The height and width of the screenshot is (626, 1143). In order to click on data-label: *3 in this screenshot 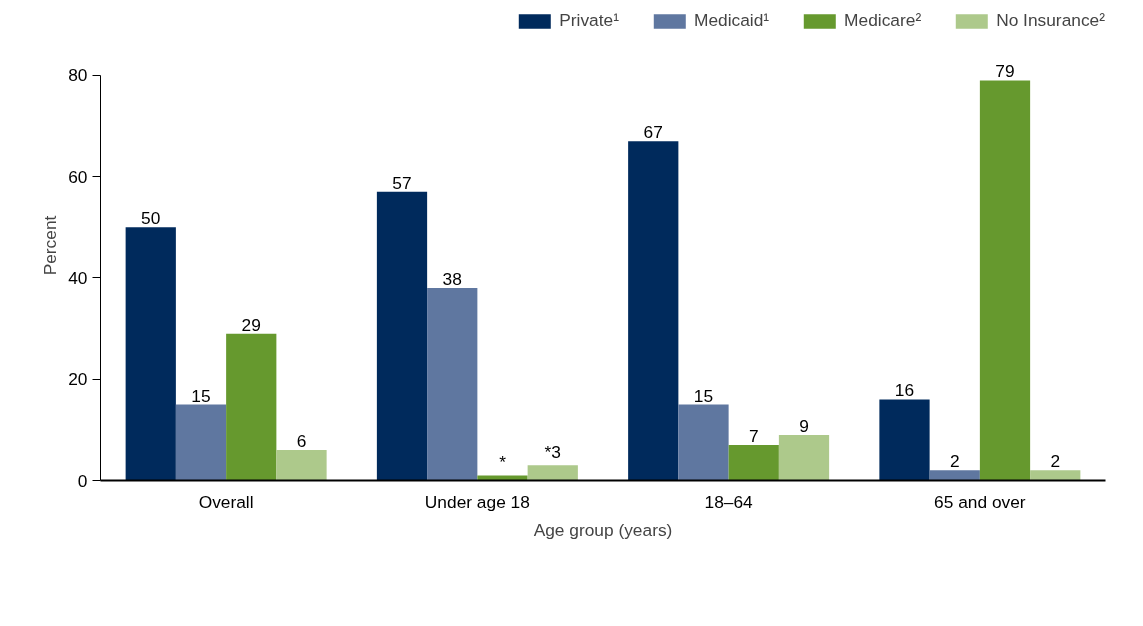, I will do `click(552, 452)`.